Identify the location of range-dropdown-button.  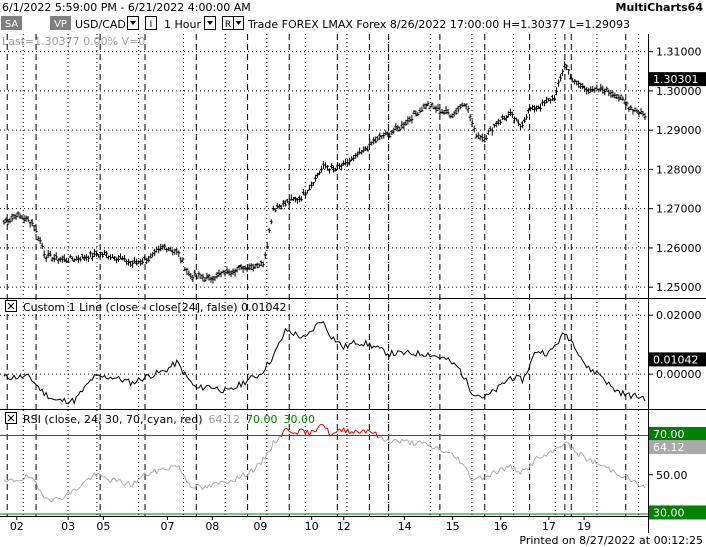
(238, 23).